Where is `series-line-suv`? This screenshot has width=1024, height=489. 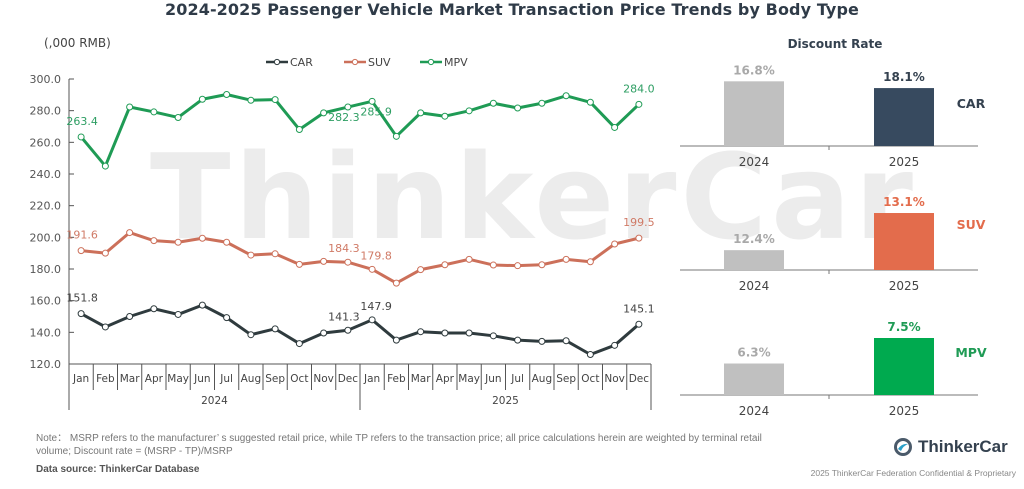
series-line-suv is located at coordinates (360, 258).